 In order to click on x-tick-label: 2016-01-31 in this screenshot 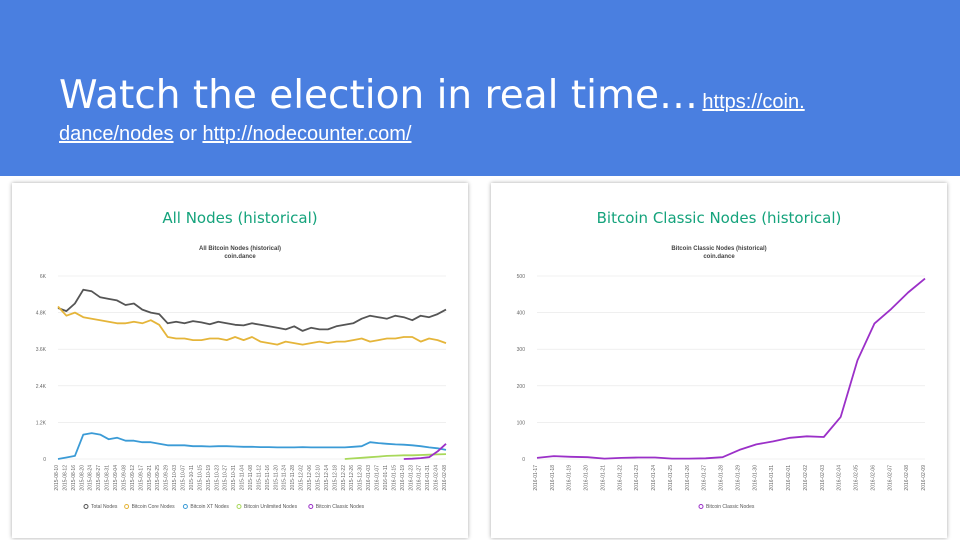, I will do `click(772, 478)`.